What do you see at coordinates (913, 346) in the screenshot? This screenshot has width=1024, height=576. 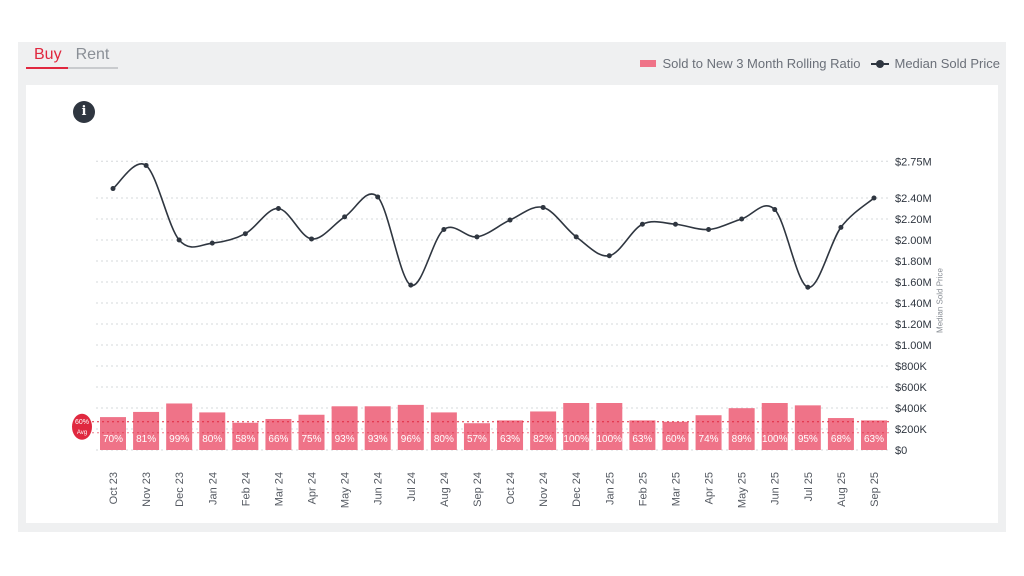 I see `y-tick-label: $1.00M` at bounding box center [913, 346].